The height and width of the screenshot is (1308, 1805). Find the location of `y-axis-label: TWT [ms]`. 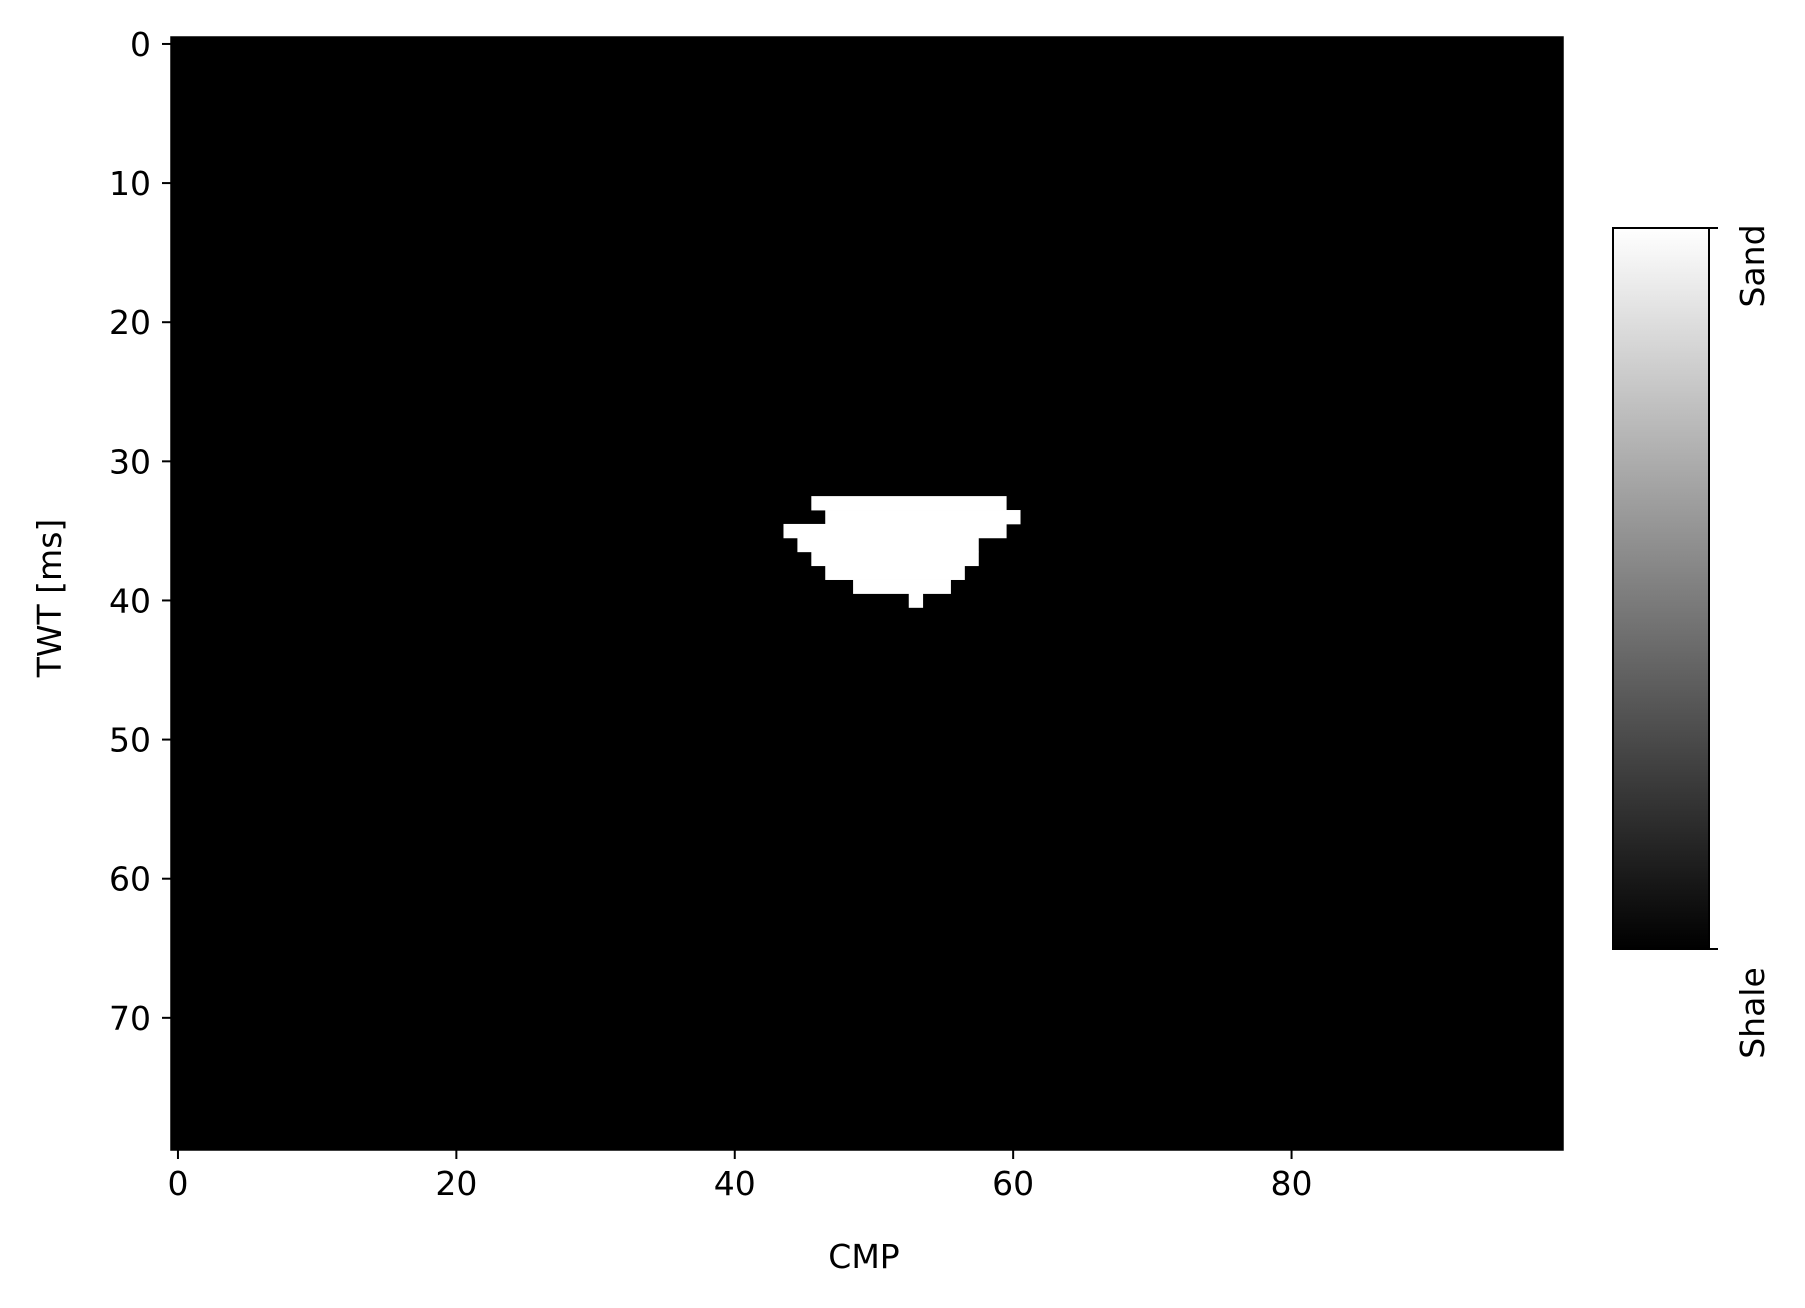

y-axis-label: TWT [ms] is located at coordinates (49, 599).